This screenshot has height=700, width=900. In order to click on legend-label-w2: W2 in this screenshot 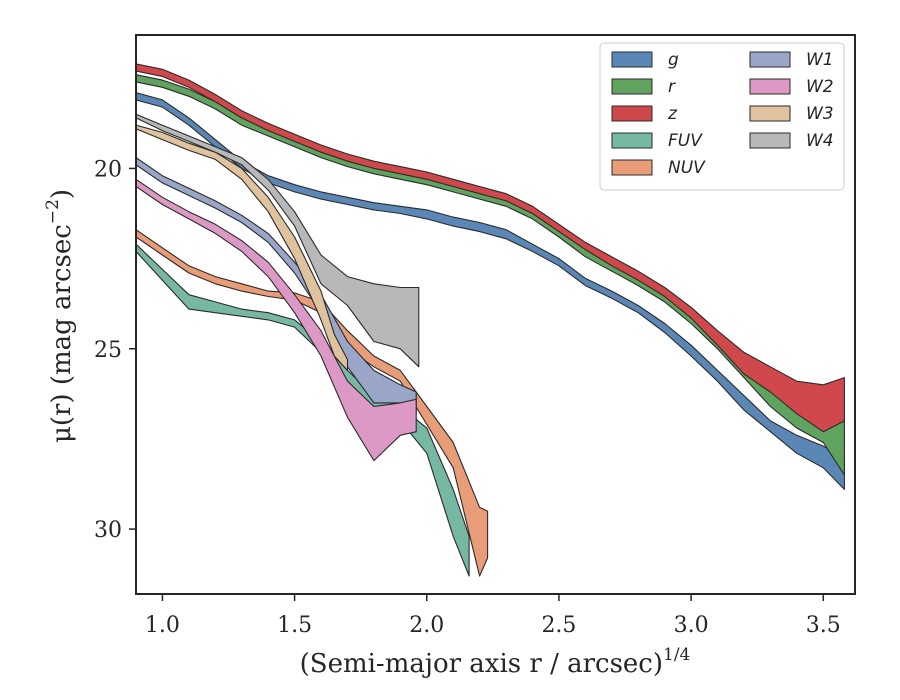, I will do `click(820, 87)`.